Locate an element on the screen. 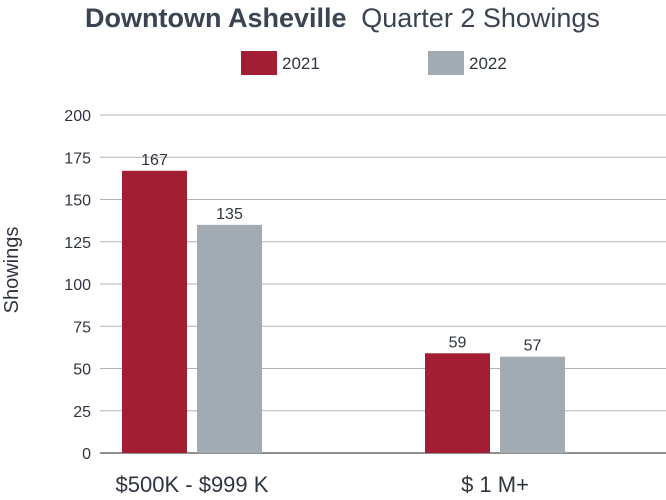 The height and width of the screenshot is (500, 666). y-tick-label: 200 is located at coordinates (77, 116).